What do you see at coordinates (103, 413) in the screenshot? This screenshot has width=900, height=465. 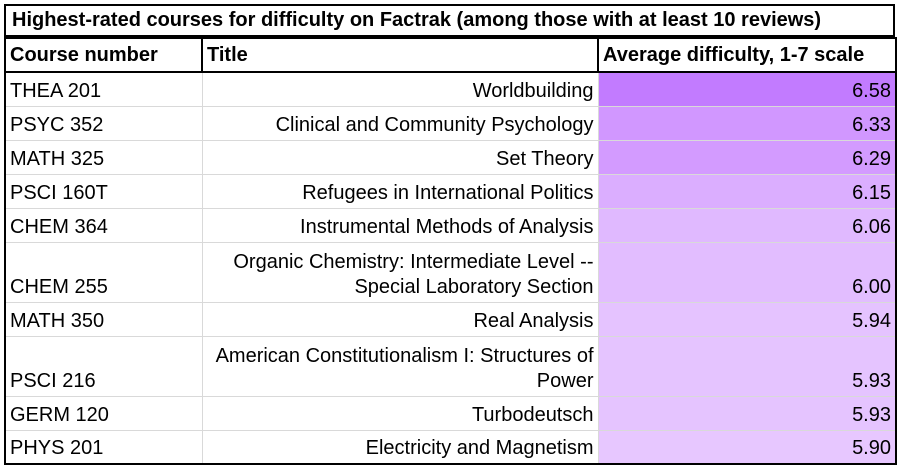 I see `cell-course-number: GERM 120` at bounding box center [103, 413].